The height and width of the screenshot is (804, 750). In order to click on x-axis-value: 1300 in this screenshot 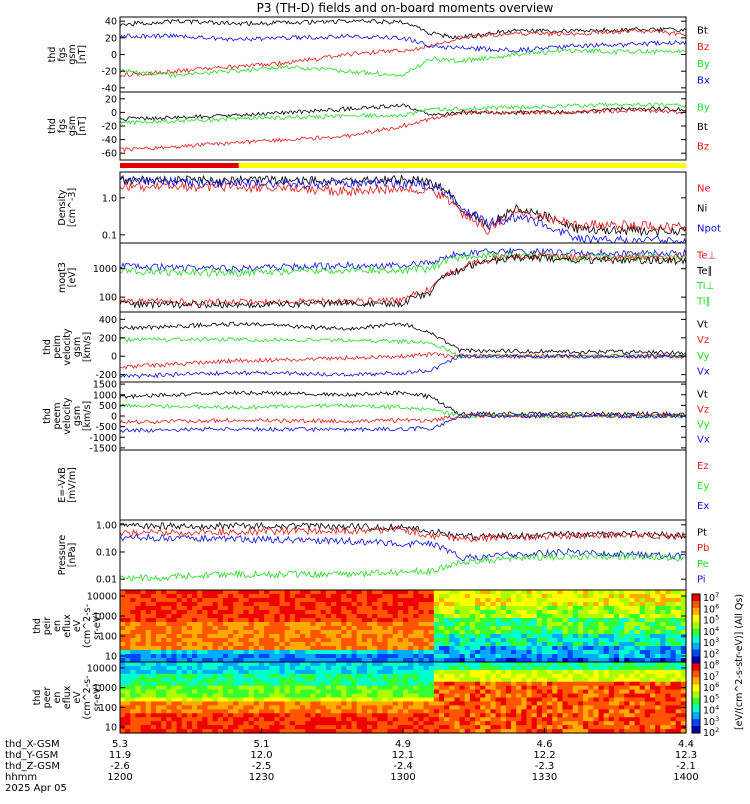, I will do `click(402, 777)`.